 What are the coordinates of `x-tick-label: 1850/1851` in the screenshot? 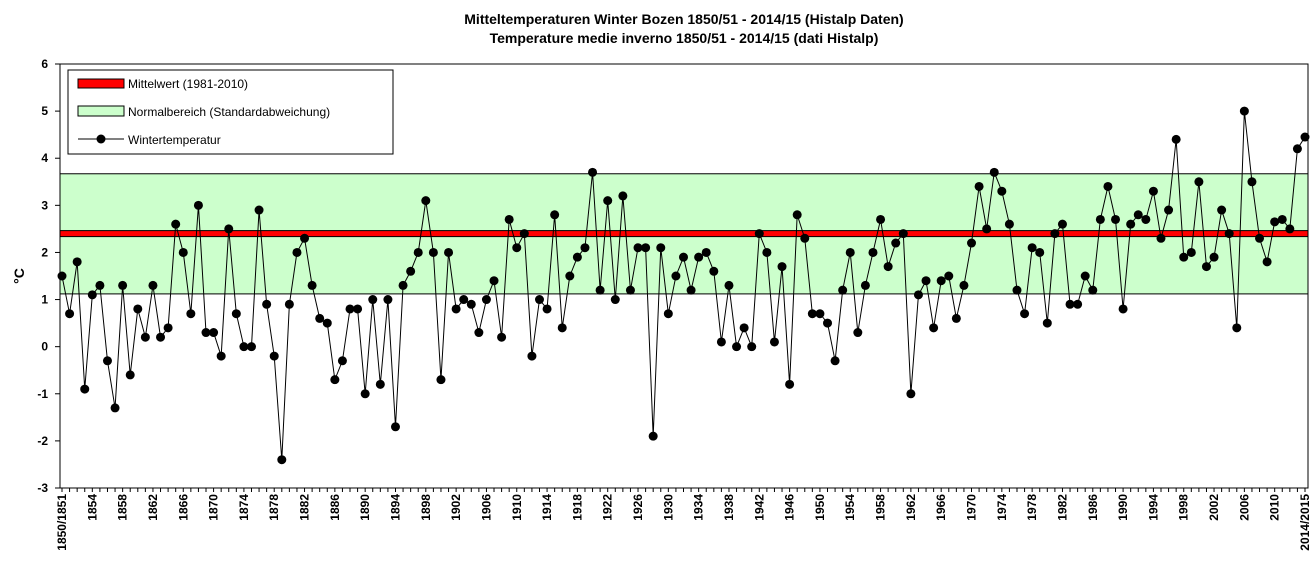 It's located at (62, 522).